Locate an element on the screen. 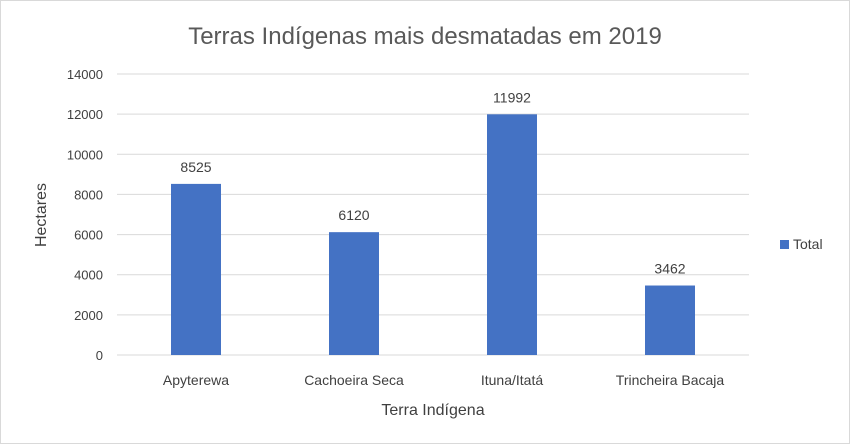  legend-label: Total is located at coordinates (808, 244).